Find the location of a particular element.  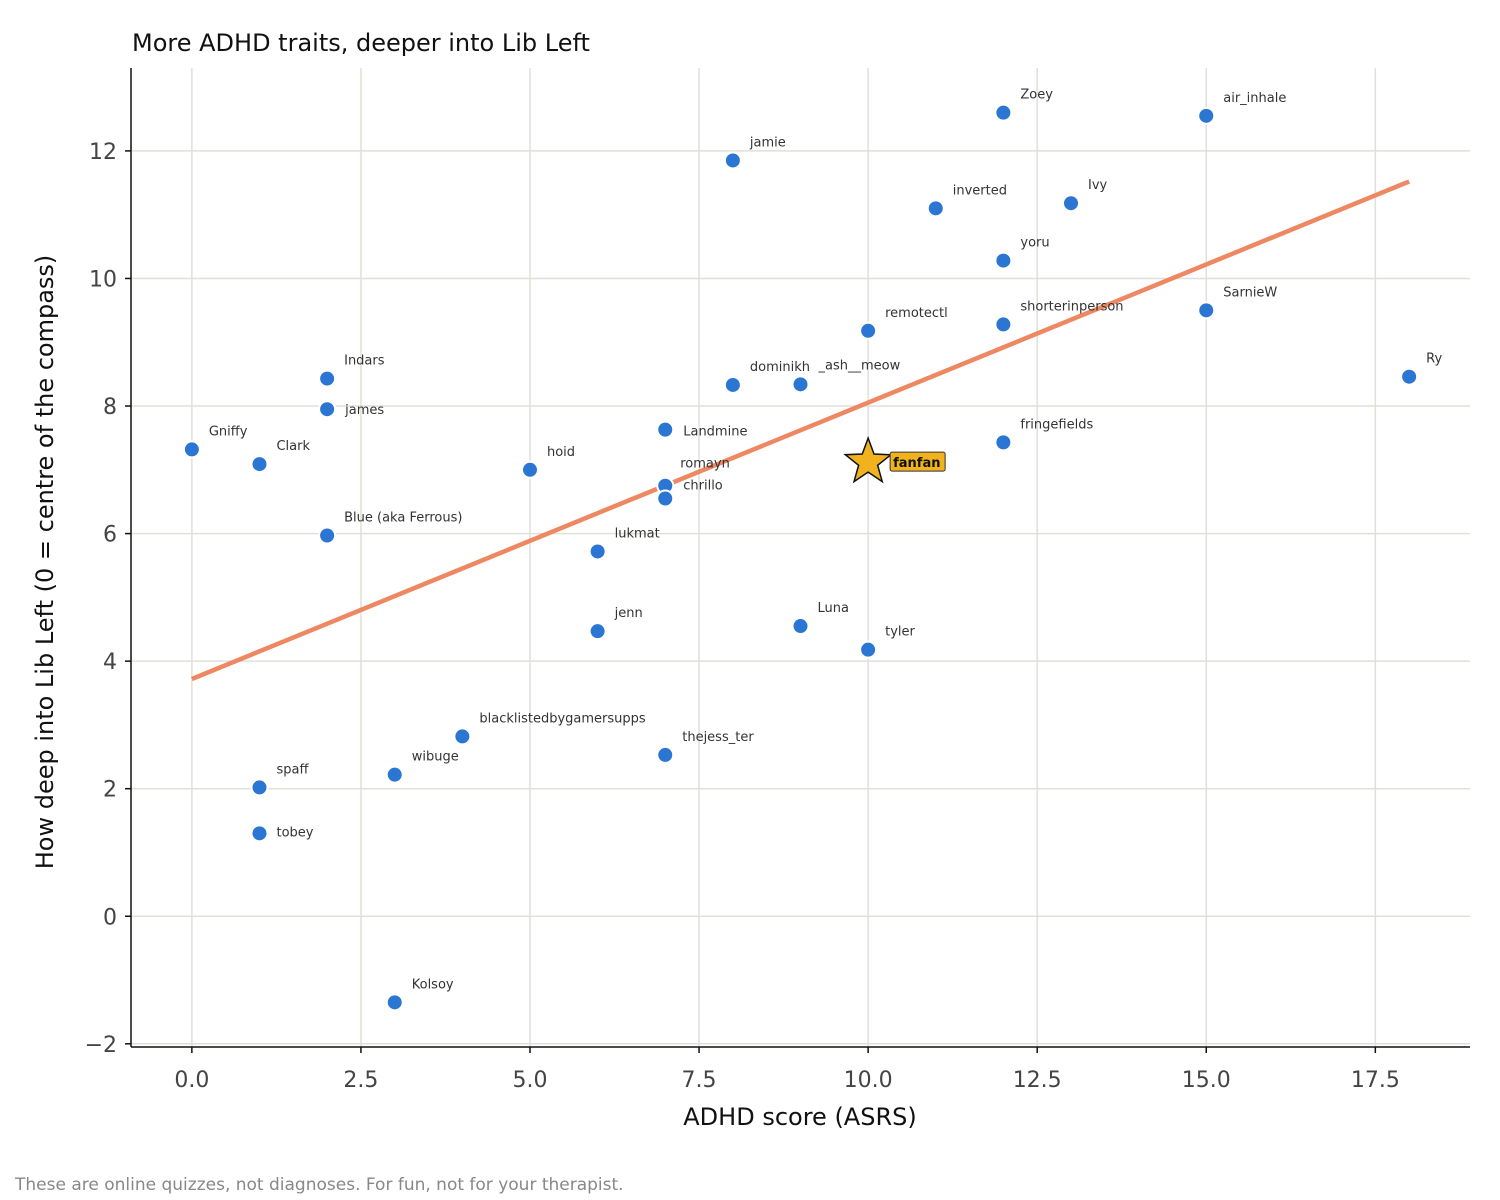

point-label: thejess_ter is located at coordinates (718, 737).